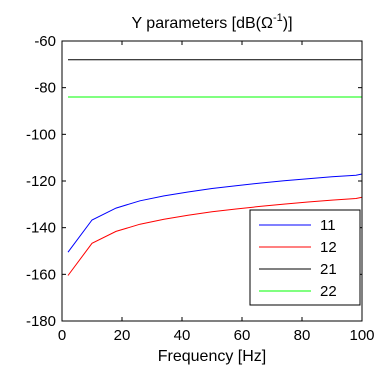  What do you see at coordinates (361, 335) in the screenshot?
I see `x-tick-label: 100` at bounding box center [361, 335].